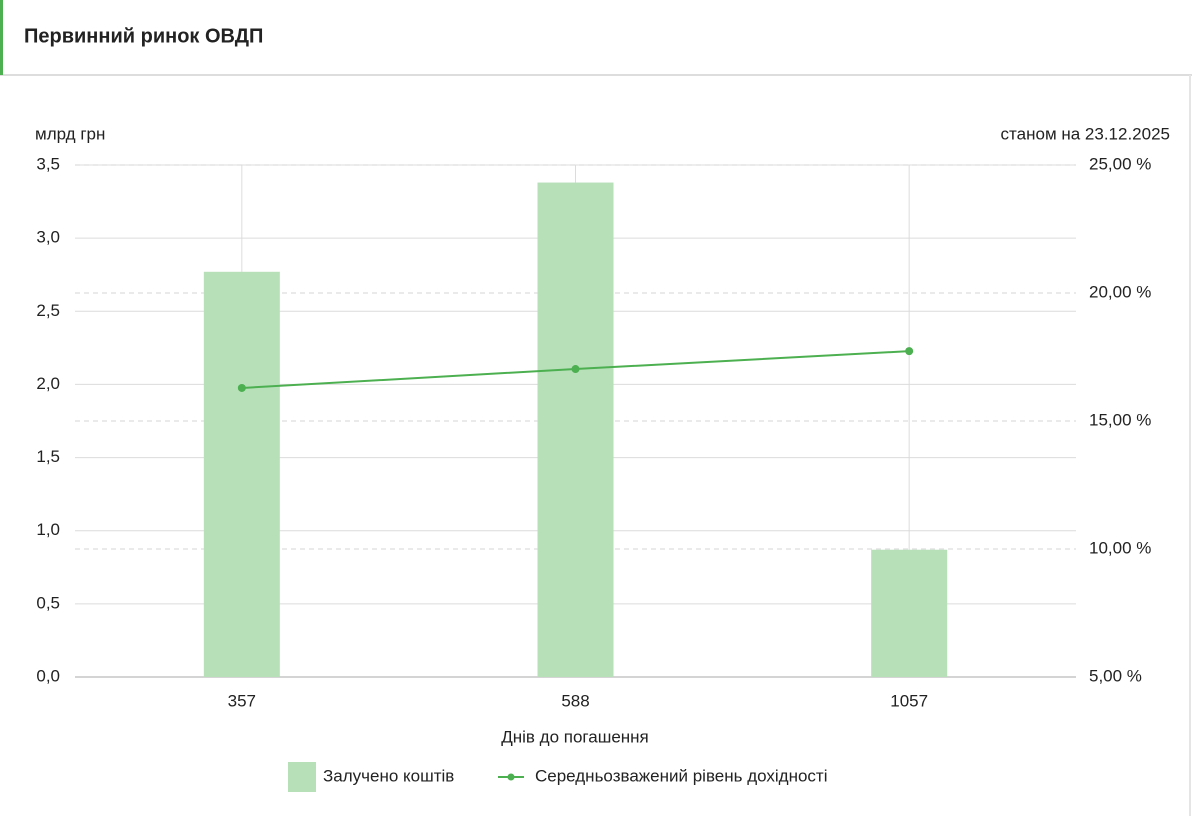 The image size is (1192, 816). Describe the element at coordinates (48, 310) in the screenshot. I see `y-tick-label: 2,5` at that location.